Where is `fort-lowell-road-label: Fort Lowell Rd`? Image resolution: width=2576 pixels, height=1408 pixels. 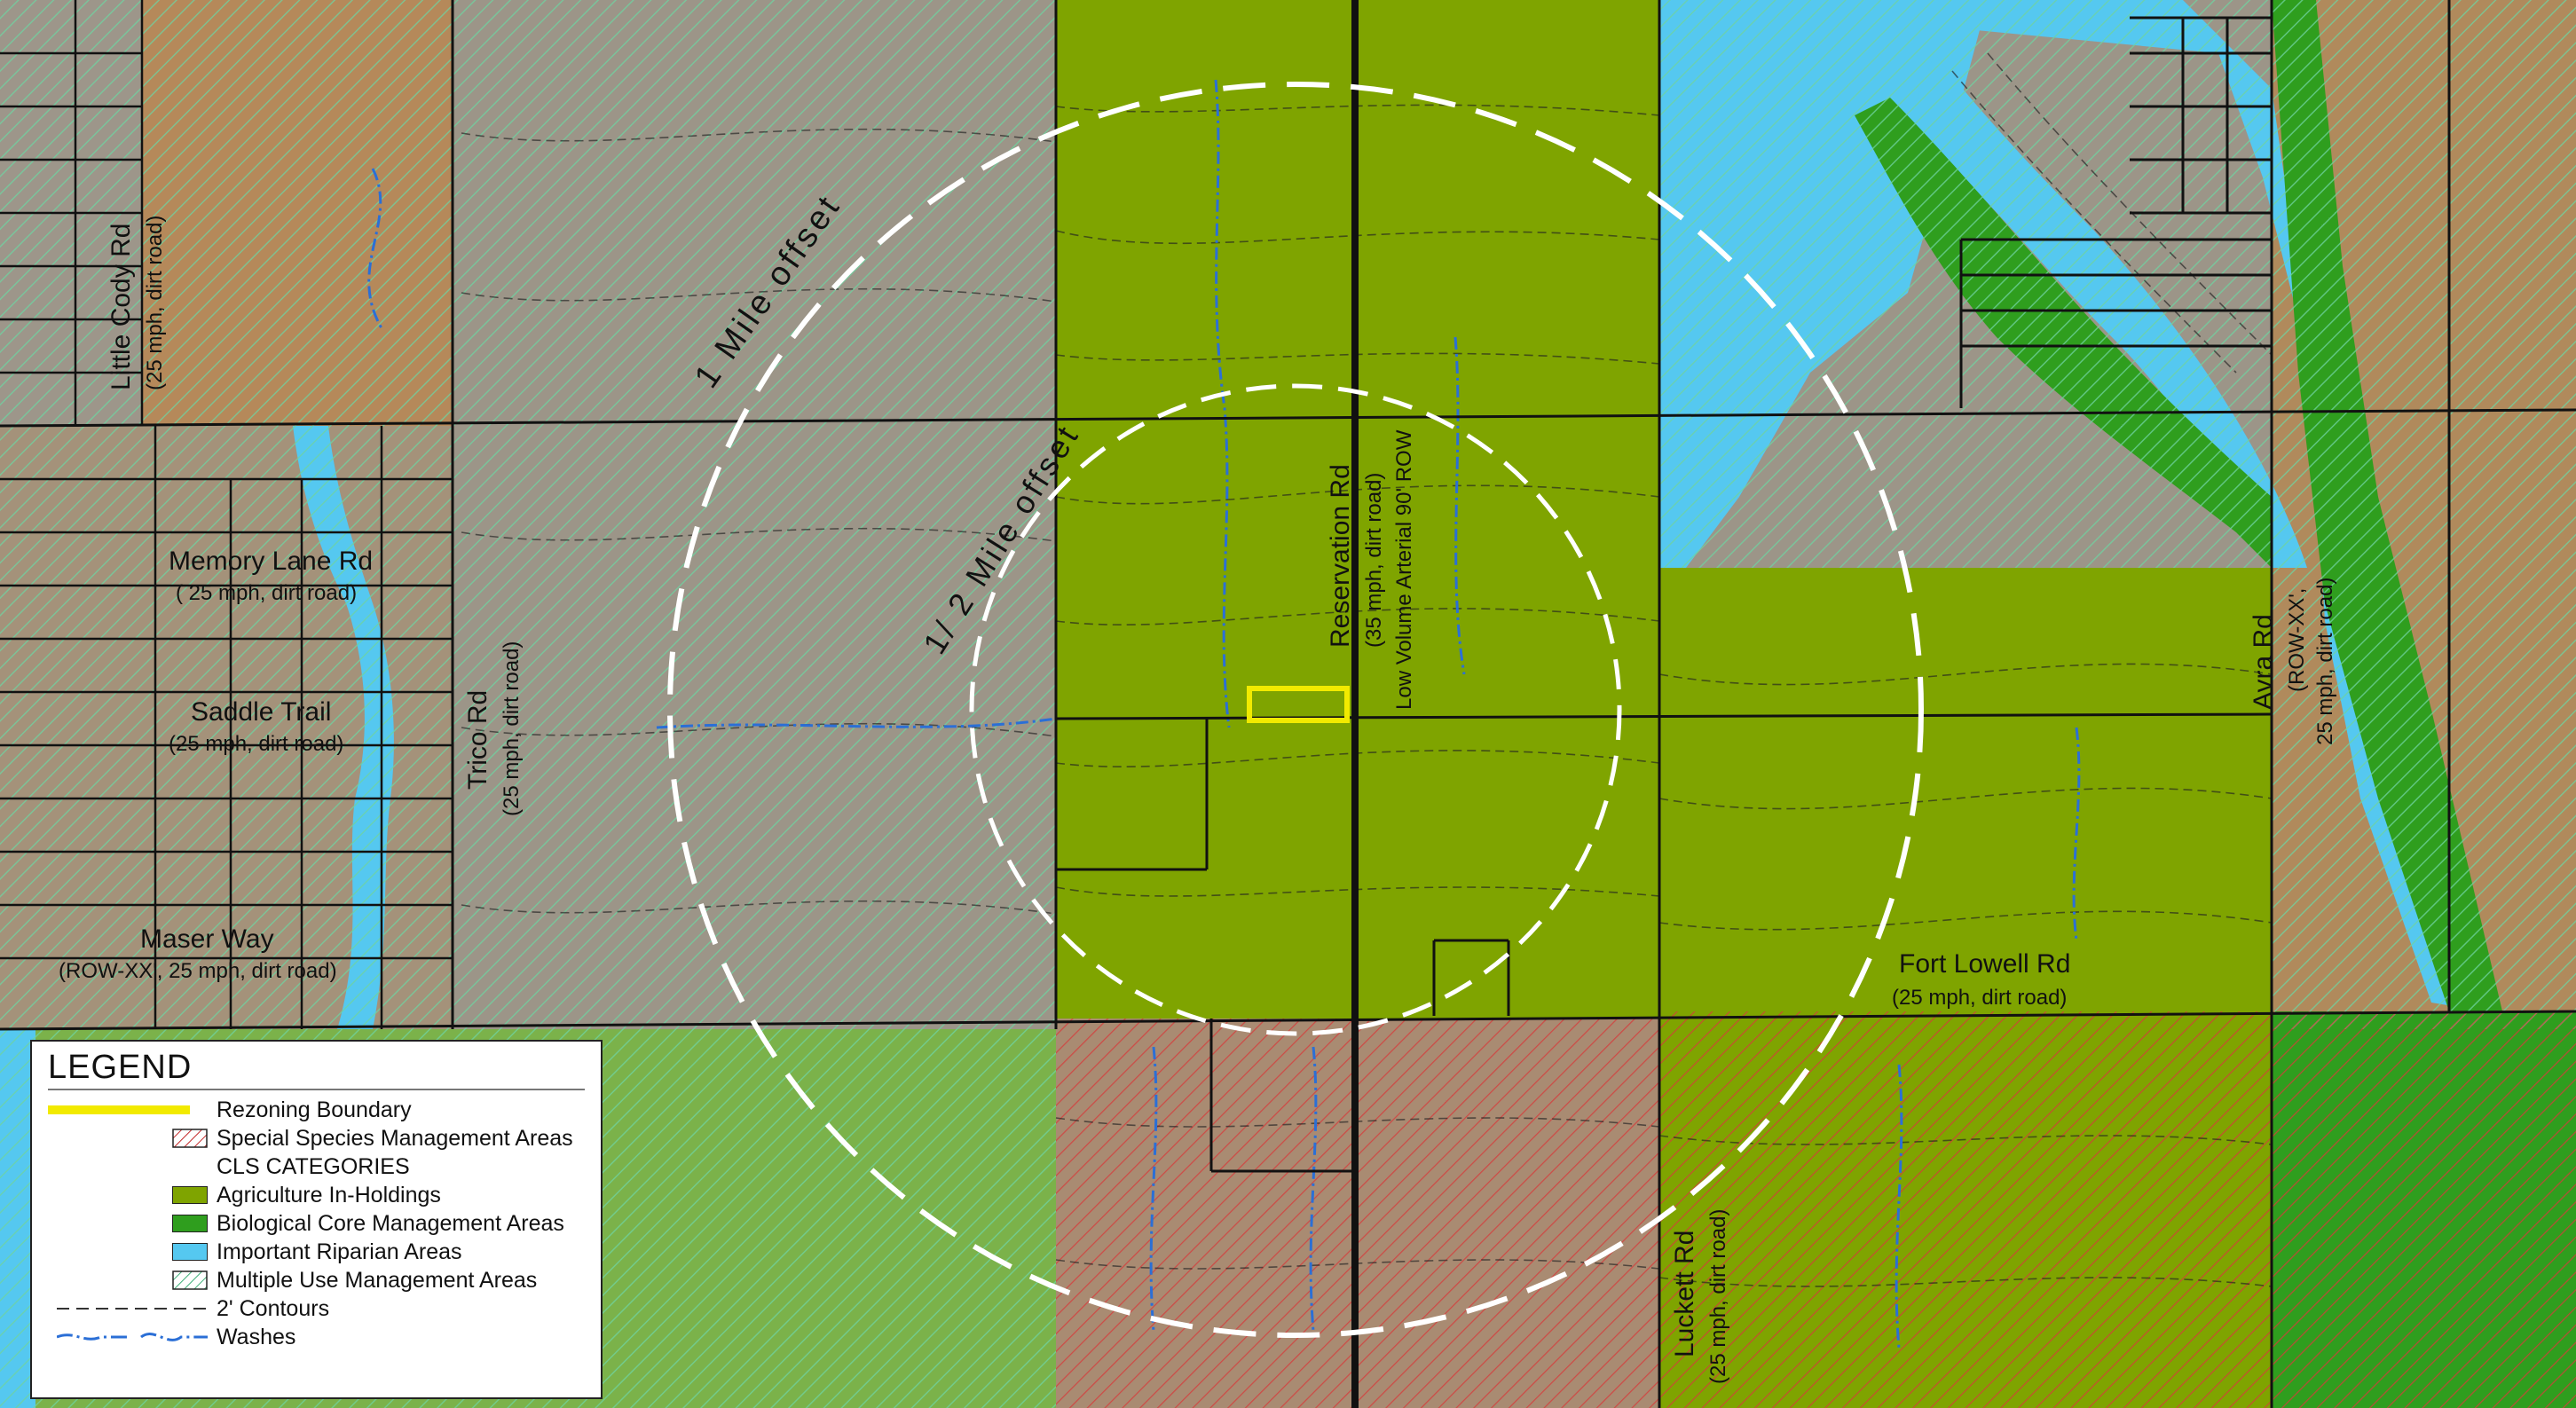 fort-lowell-road-label: Fort Lowell Rd is located at coordinates (1984, 964).